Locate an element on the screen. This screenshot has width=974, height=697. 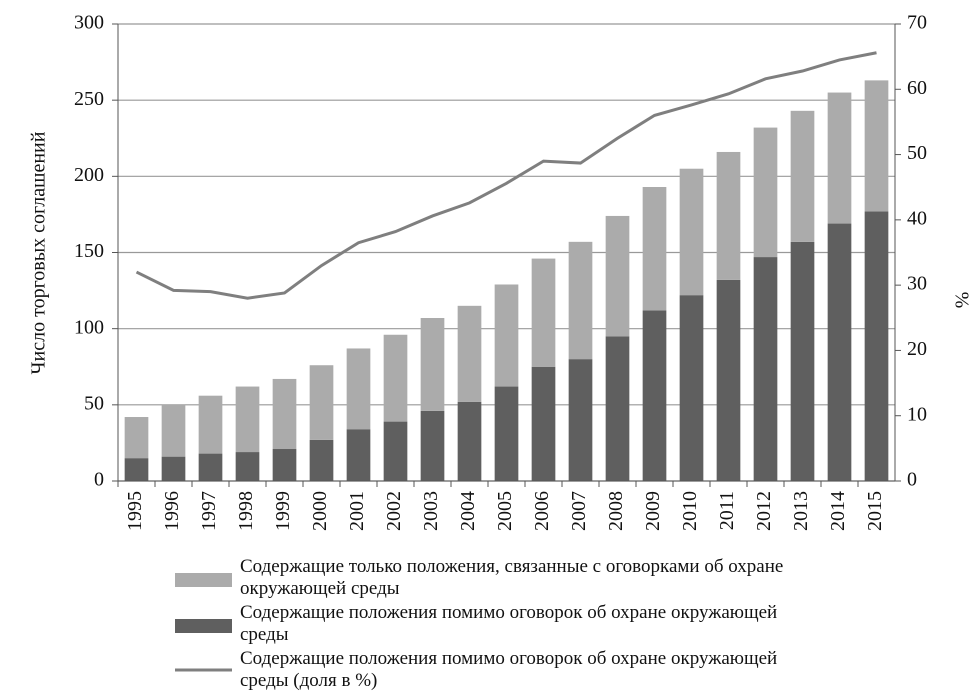
x-tick-label: 2003 is located at coordinates (431, 511).